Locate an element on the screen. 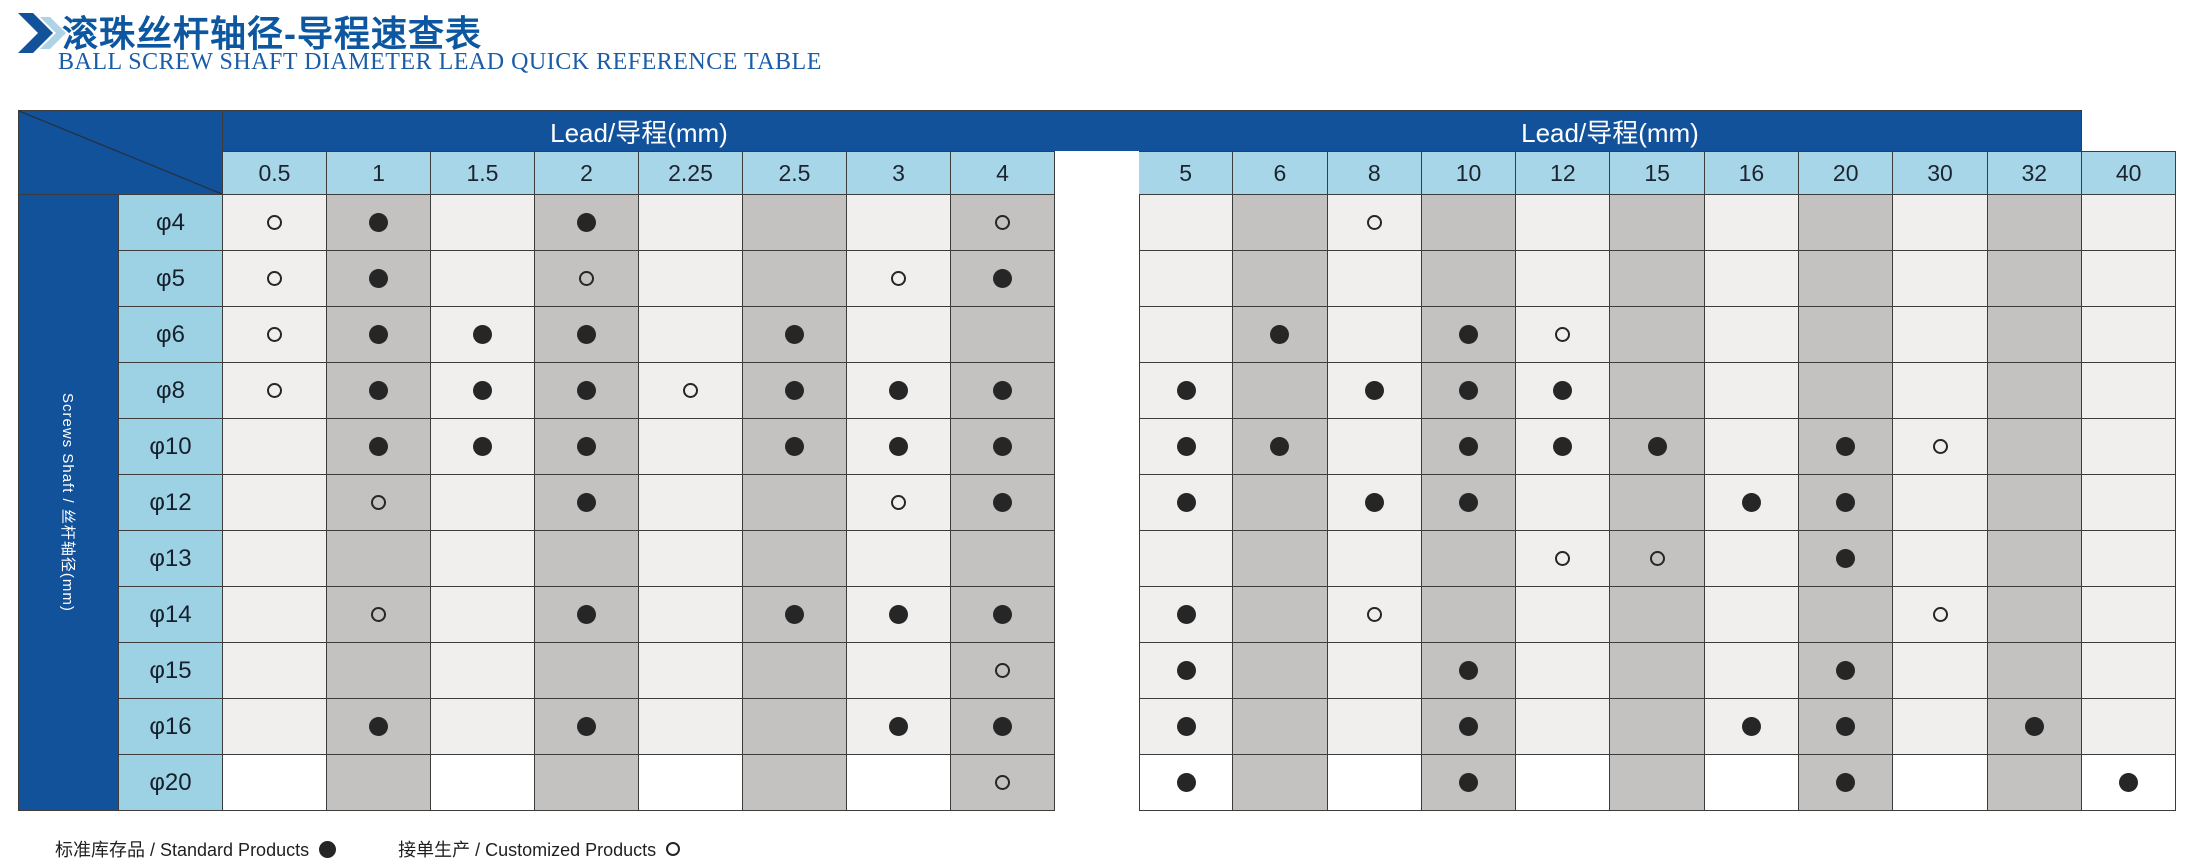  column-header: 5 is located at coordinates (1186, 173).